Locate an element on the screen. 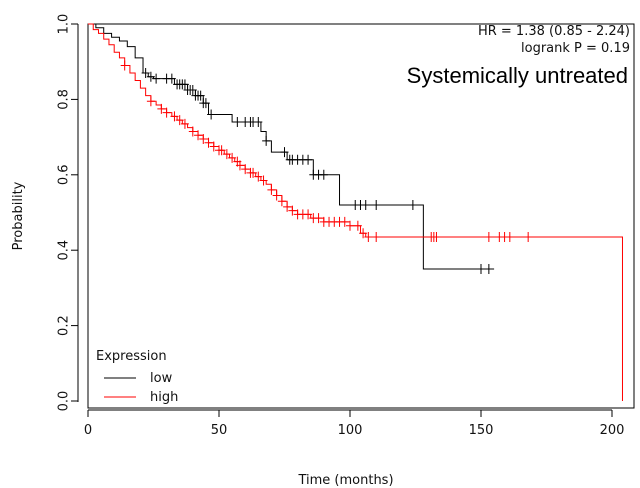  y-tick-label: 0.4 is located at coordinates (64, 250).